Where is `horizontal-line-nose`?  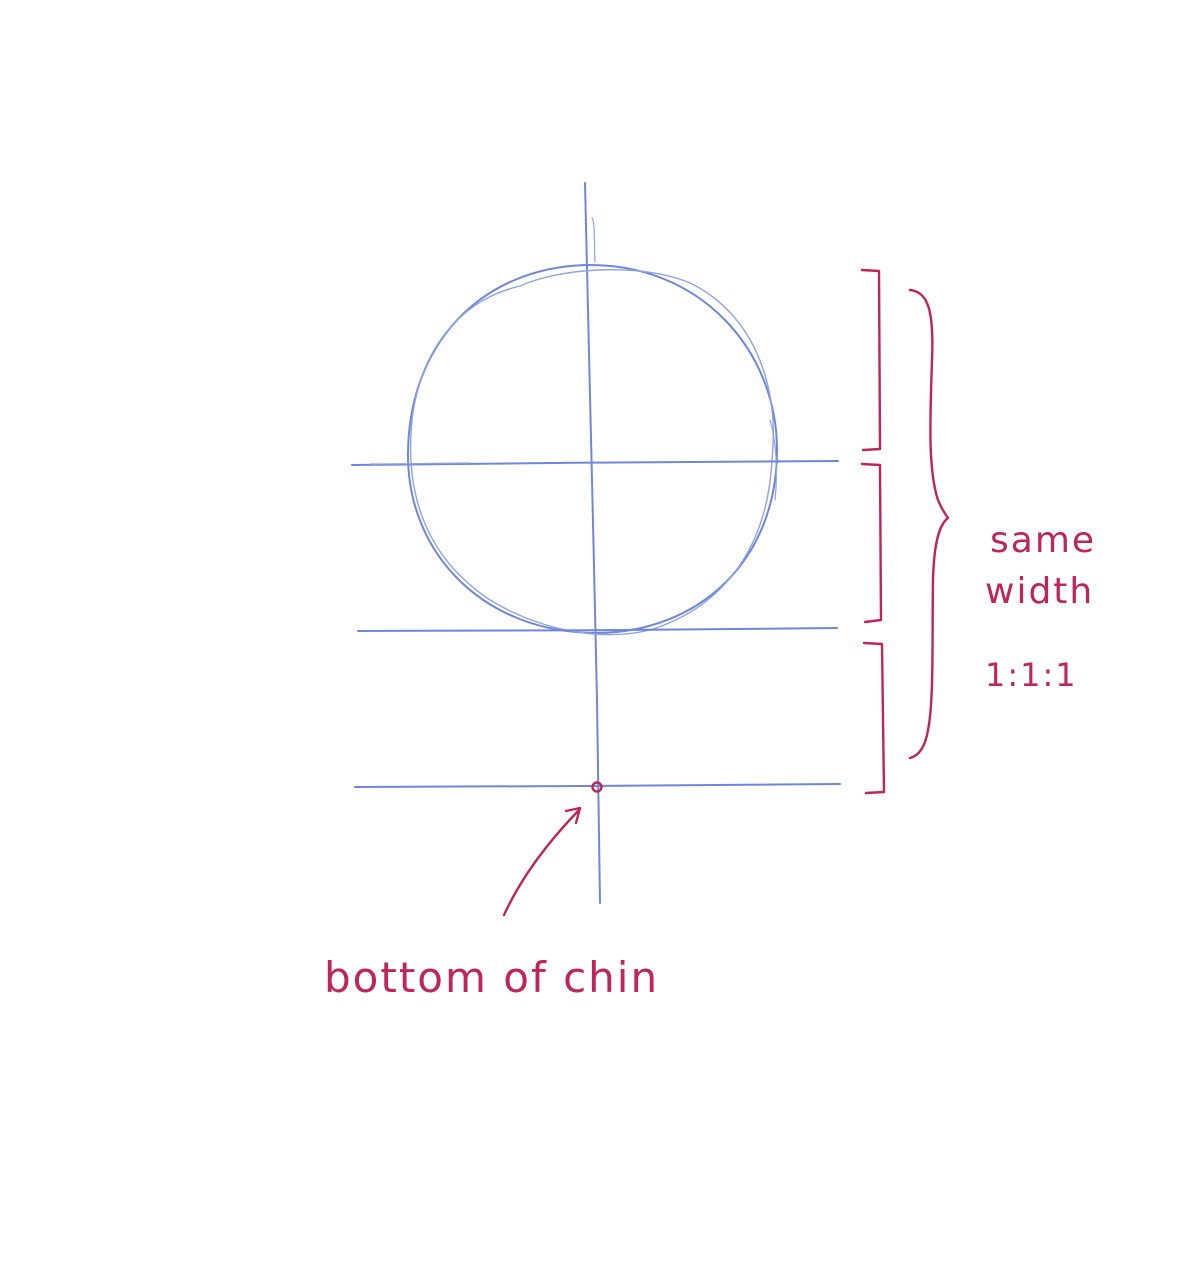 horizontal-line-nose is located at coordinates (597, 629).